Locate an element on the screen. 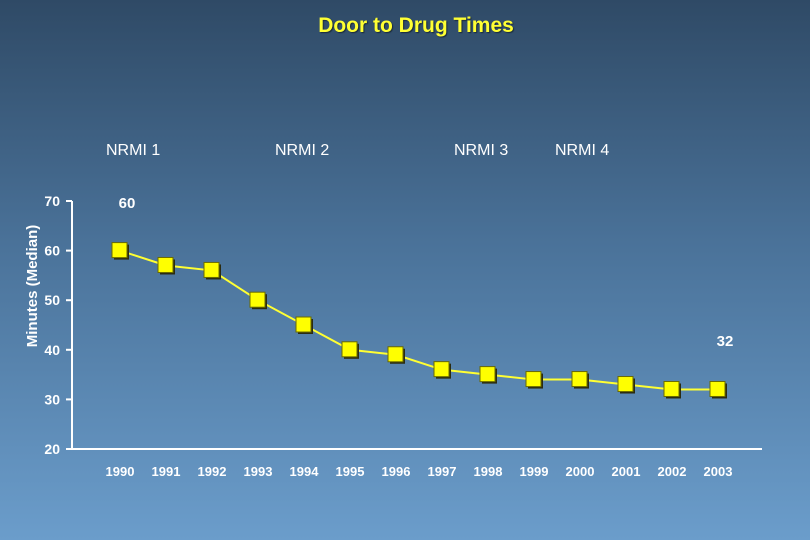 Image resolution: width=810 pixels, height=540 pixels. x-tick-label: 1997 is located at coordinates (442, 471).